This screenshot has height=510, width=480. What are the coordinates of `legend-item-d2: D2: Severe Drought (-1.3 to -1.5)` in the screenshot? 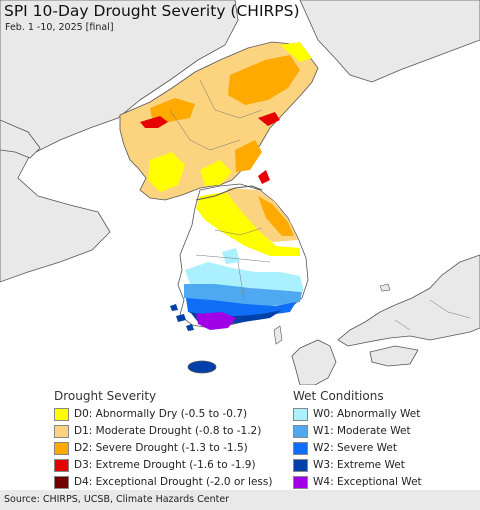 It's located at (151, 448).